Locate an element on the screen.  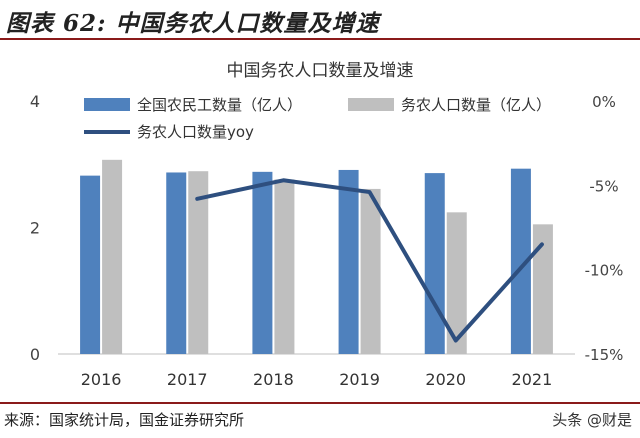
legend-swatch-farming-population is located at coordinates (371, 104).